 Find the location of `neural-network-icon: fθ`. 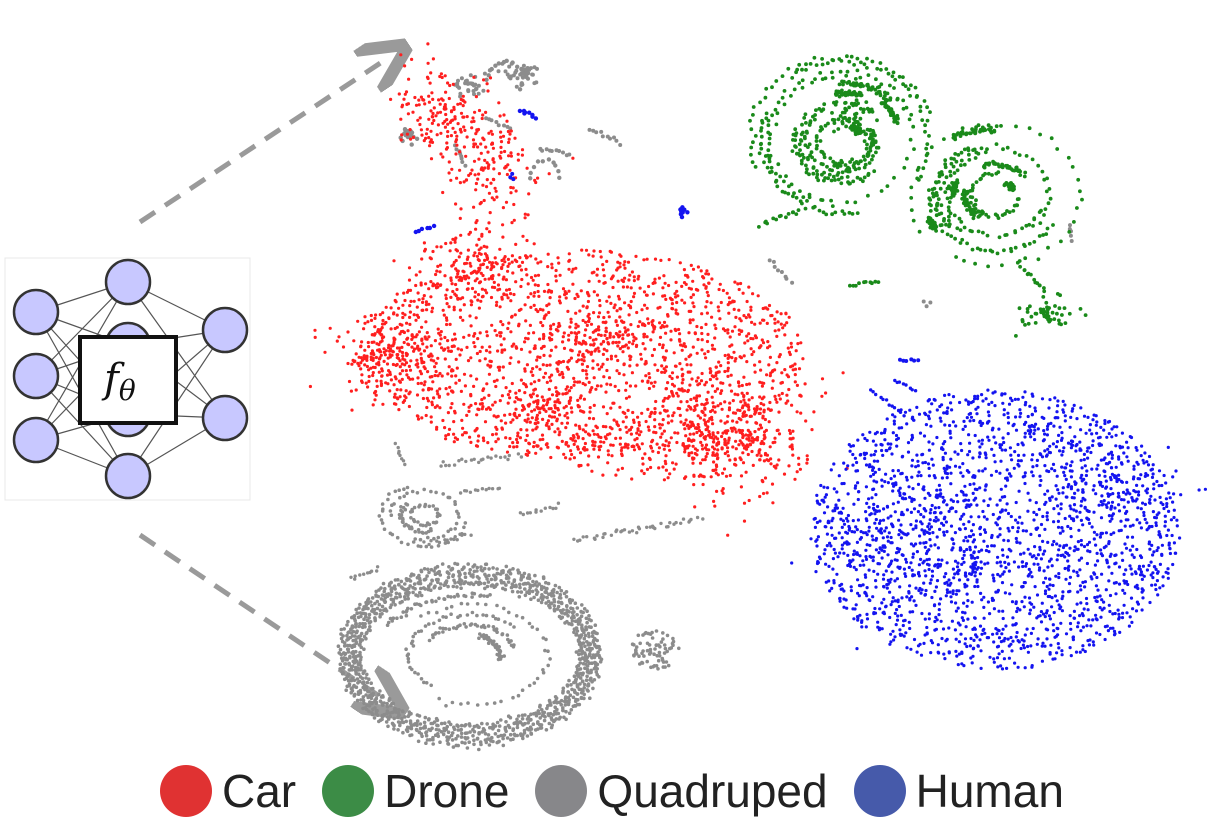

neural-network-icon: fθ is located at coordinates (127, 379).